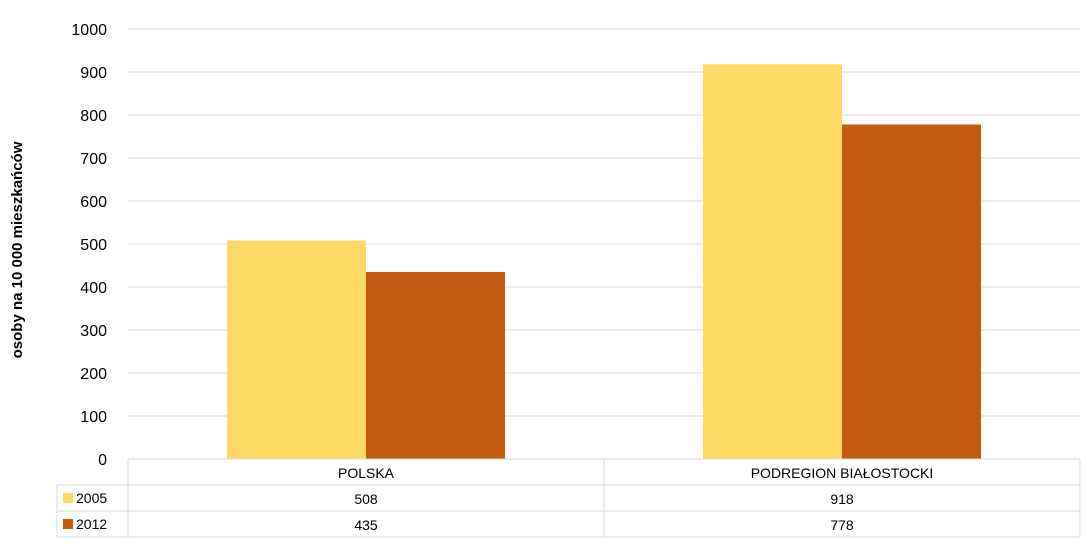  I want to click on legend-swatch-2012, so click(68, 524).